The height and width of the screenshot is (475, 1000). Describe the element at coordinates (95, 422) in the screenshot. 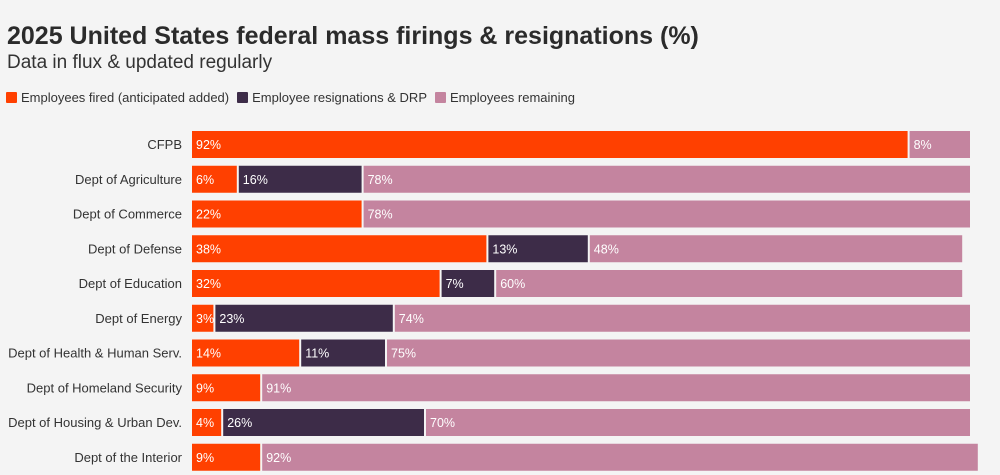

I see `category-label-dept-of-housing-urban-dev: Dept of Housing & Urban Dev.` at that location.